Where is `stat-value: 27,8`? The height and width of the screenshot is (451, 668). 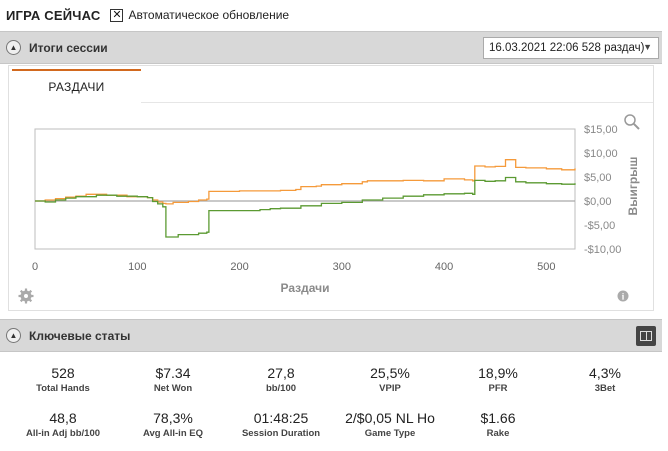 stat-value: 27,8 is located at coordinates (281, 373).